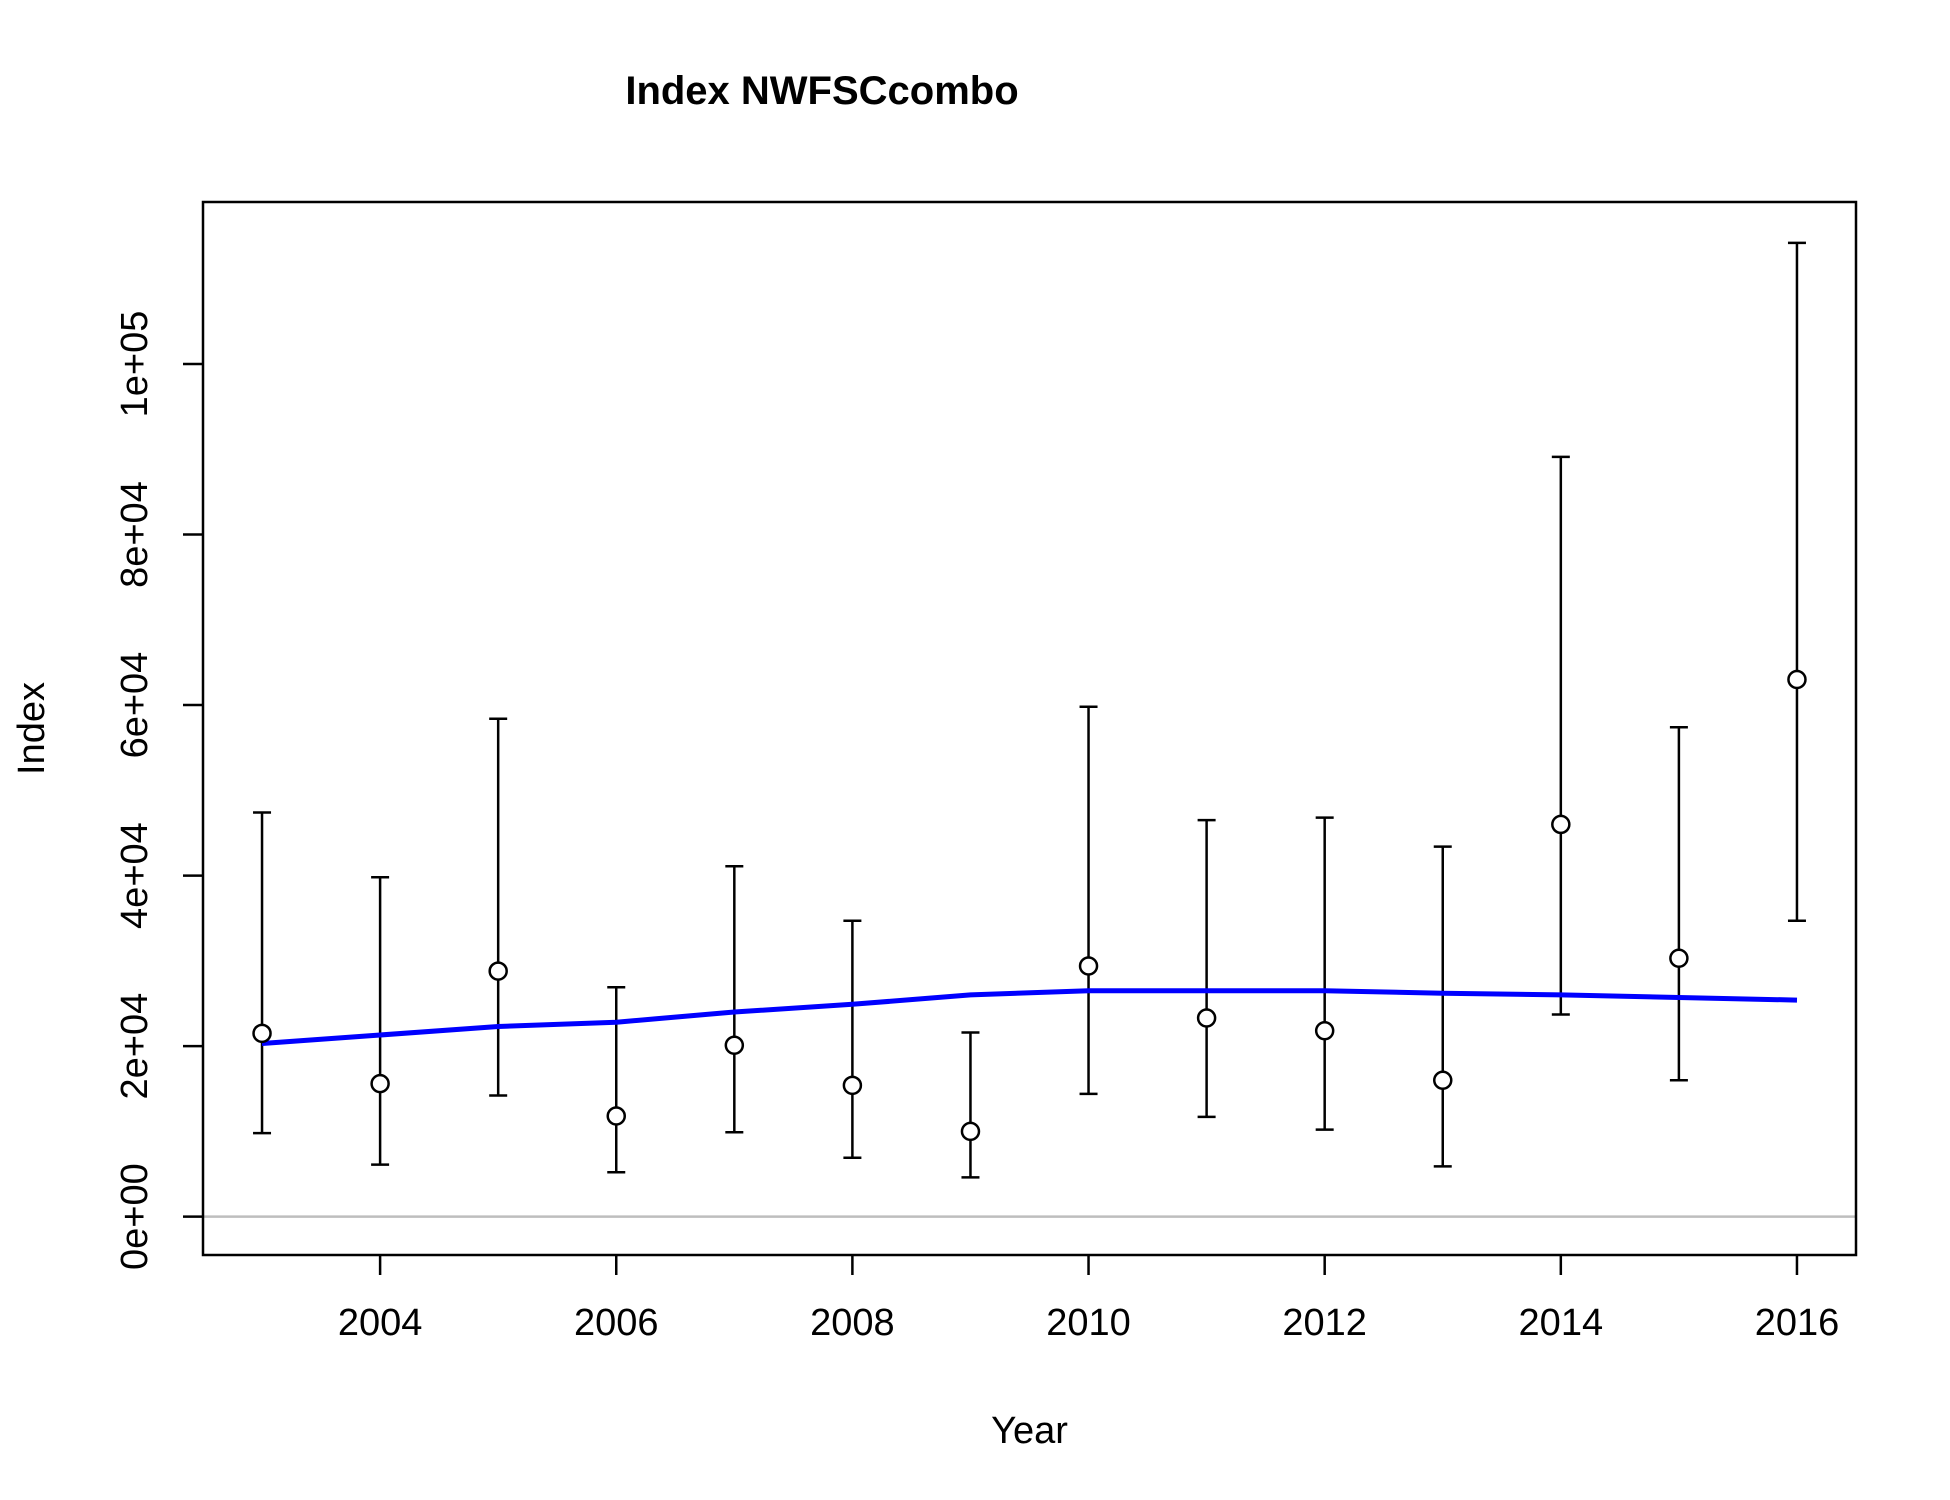 The height and width of the screenshot is (1500, 1950). Describe the element at coordinates (262, 973) in the screenshot. I see `error-bar-2003` at that location.